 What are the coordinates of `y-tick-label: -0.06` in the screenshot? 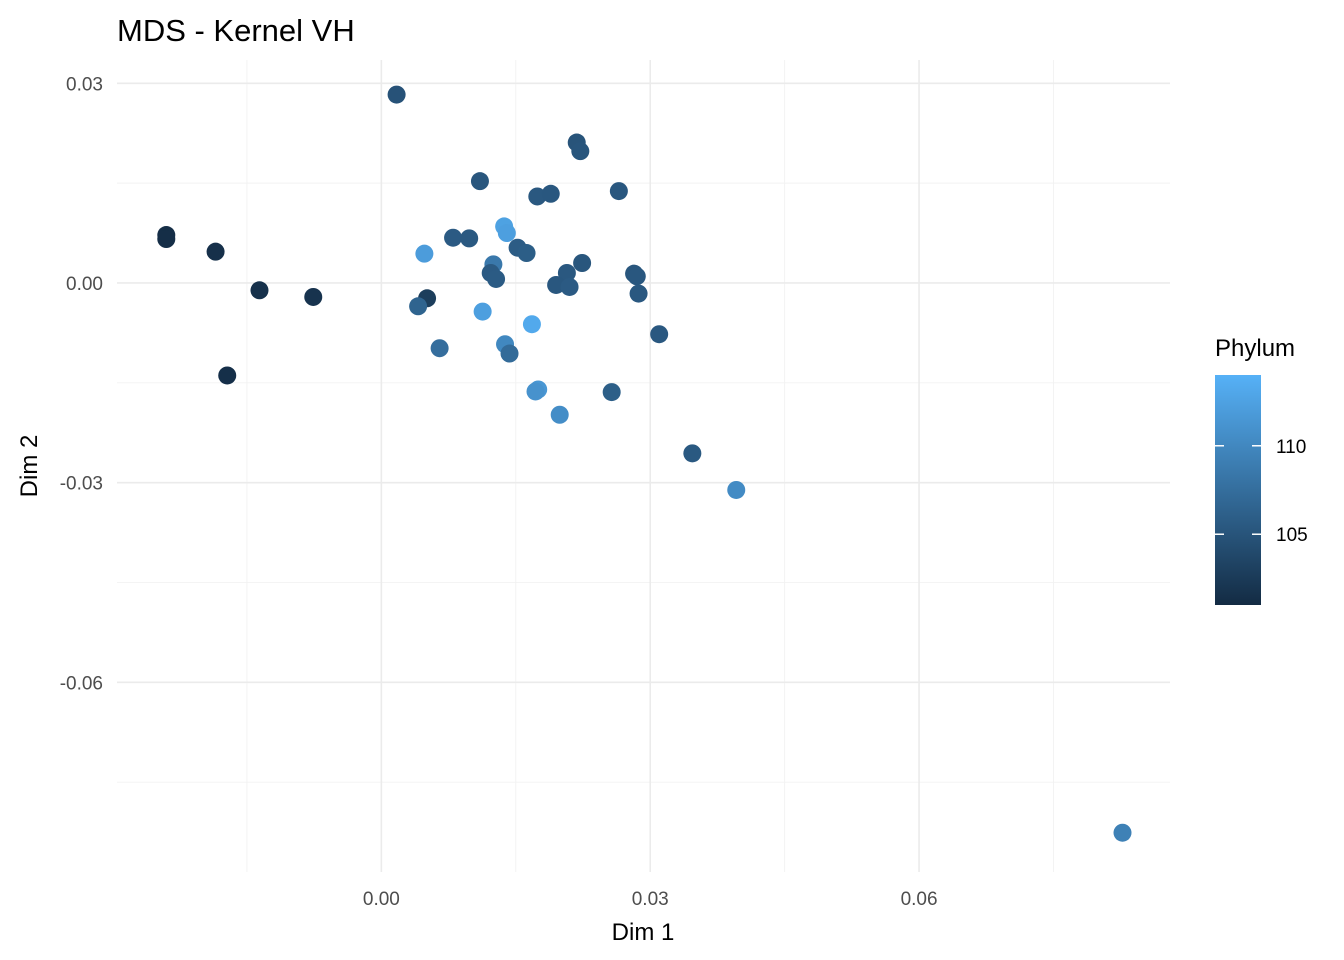 It's located at (81, 683).